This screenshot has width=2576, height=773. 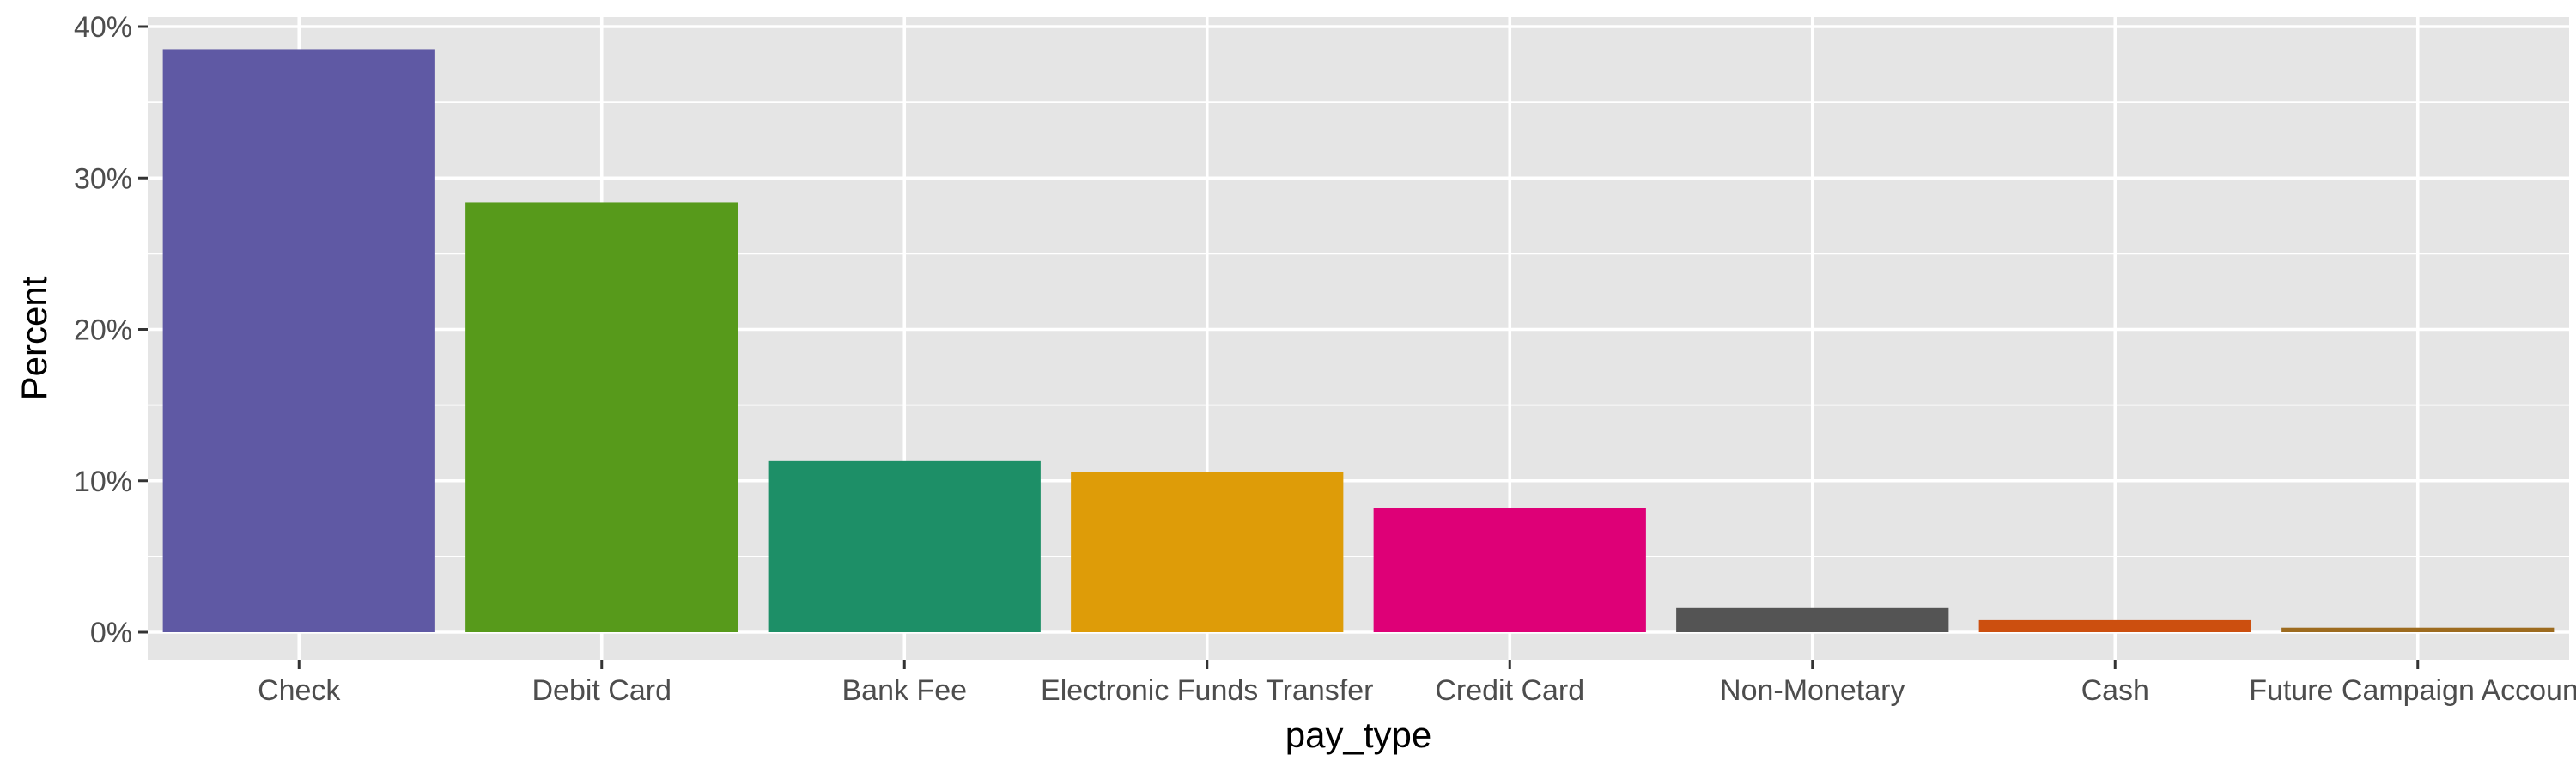 What do you see at coordinates (103, 330) in the screenshot?
I see `y-tick-label: 20%` at bounding box center [103, 330].